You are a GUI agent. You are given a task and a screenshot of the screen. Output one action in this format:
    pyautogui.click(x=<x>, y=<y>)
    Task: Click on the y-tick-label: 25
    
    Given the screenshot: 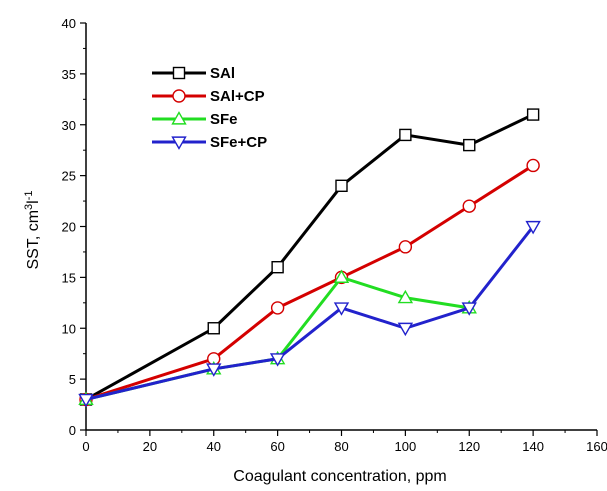 What is the action you would take?
    pyautogui.click(x=69, y=176)
    